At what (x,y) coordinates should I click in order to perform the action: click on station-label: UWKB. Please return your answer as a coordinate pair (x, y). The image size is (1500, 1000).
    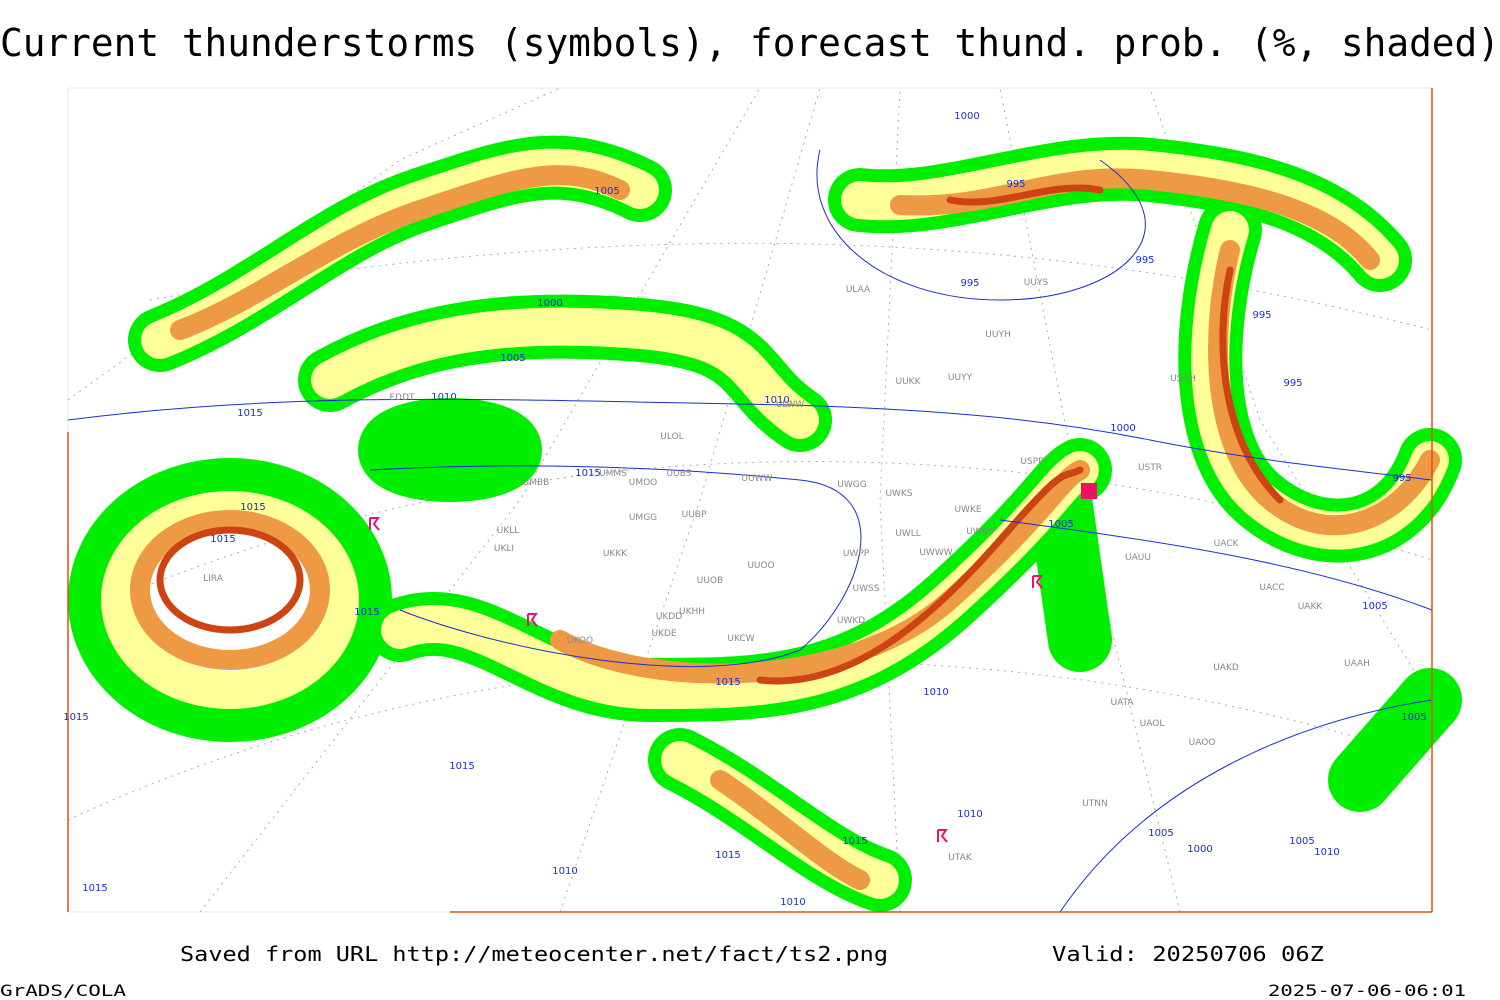
    Looking at the image, I should click on (980, 532).